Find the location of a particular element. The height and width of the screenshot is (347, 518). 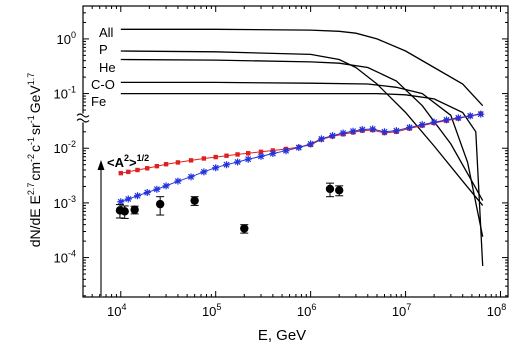

red-squares-line is located at coordinates (300, 143).